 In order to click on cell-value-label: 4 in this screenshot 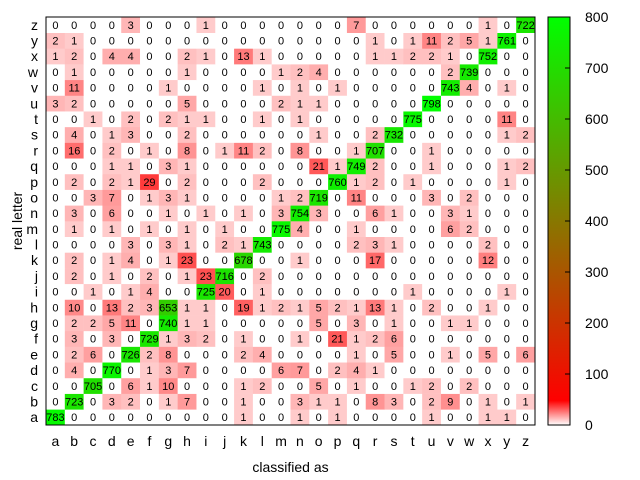, I will do `click(469, 89)`.